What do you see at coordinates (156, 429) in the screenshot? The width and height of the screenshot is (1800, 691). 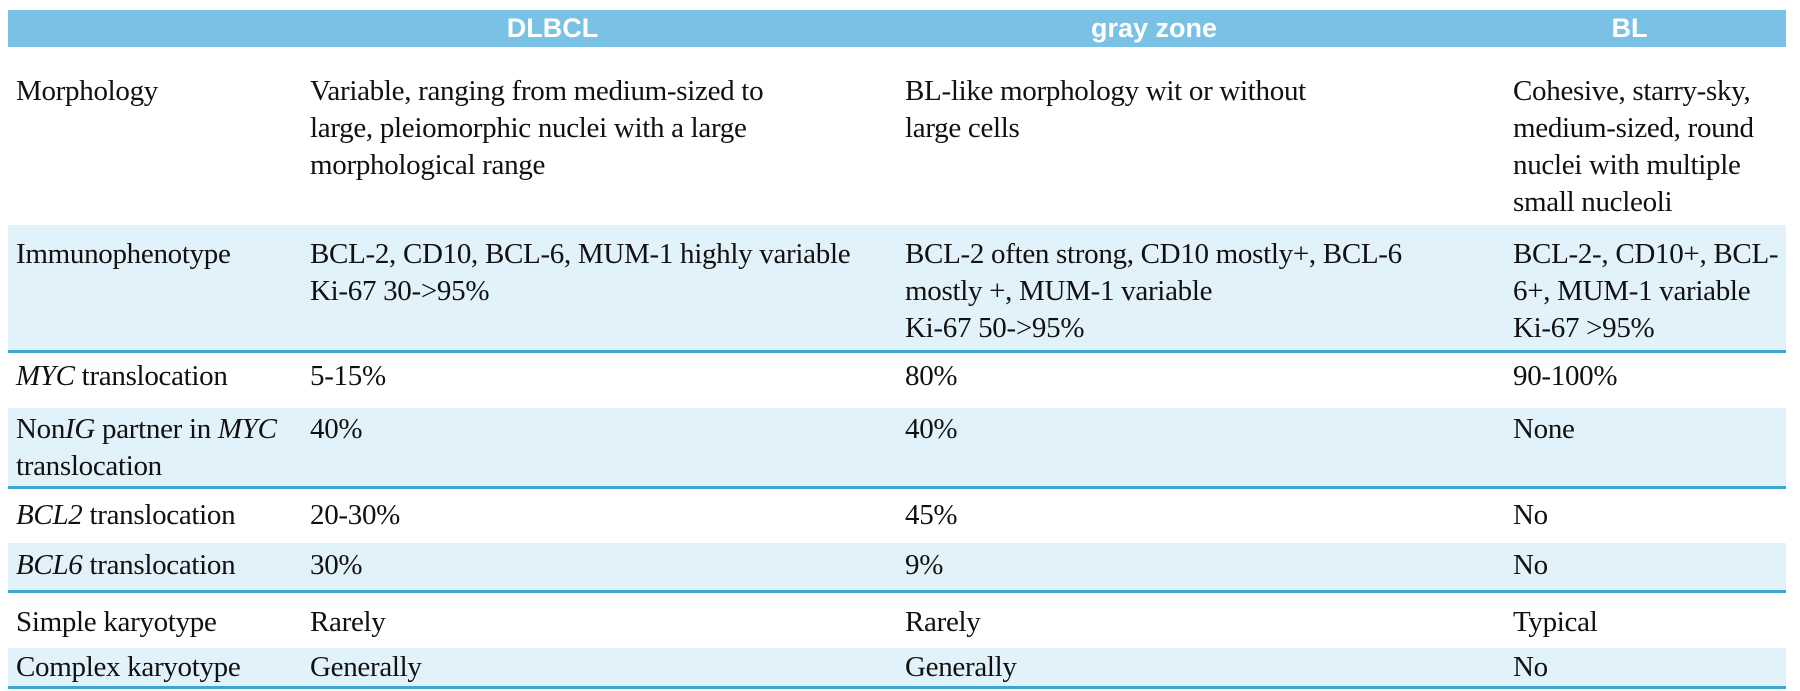 I see `label-text: partner in` at bounding box center [156, 429].